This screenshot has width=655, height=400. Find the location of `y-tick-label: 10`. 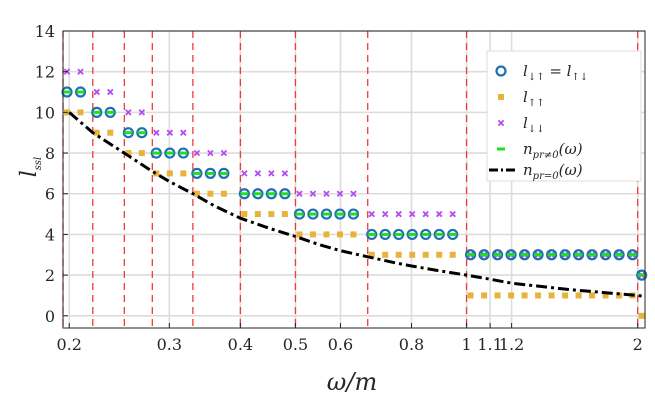

y-tick-label: 10 is located at coordinates (45, 112).